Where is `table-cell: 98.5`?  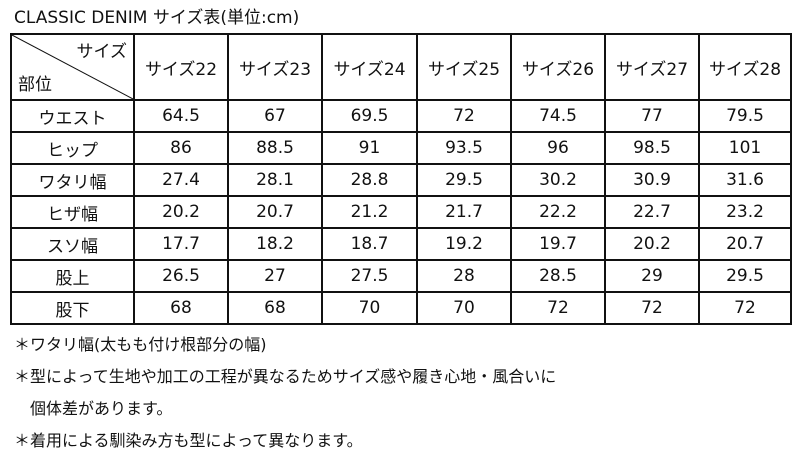
table-cell: 98.5 is located at coordinates (652, 148).